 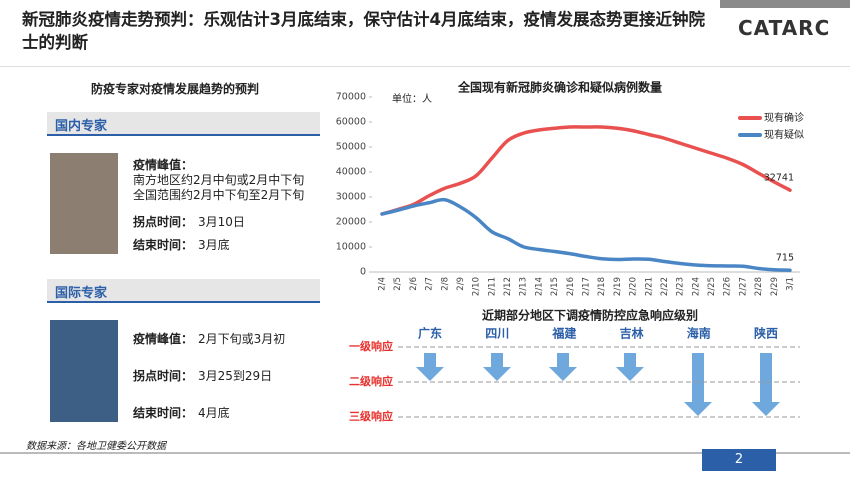 I want to click on footer-line, so click(x=425, y=453).